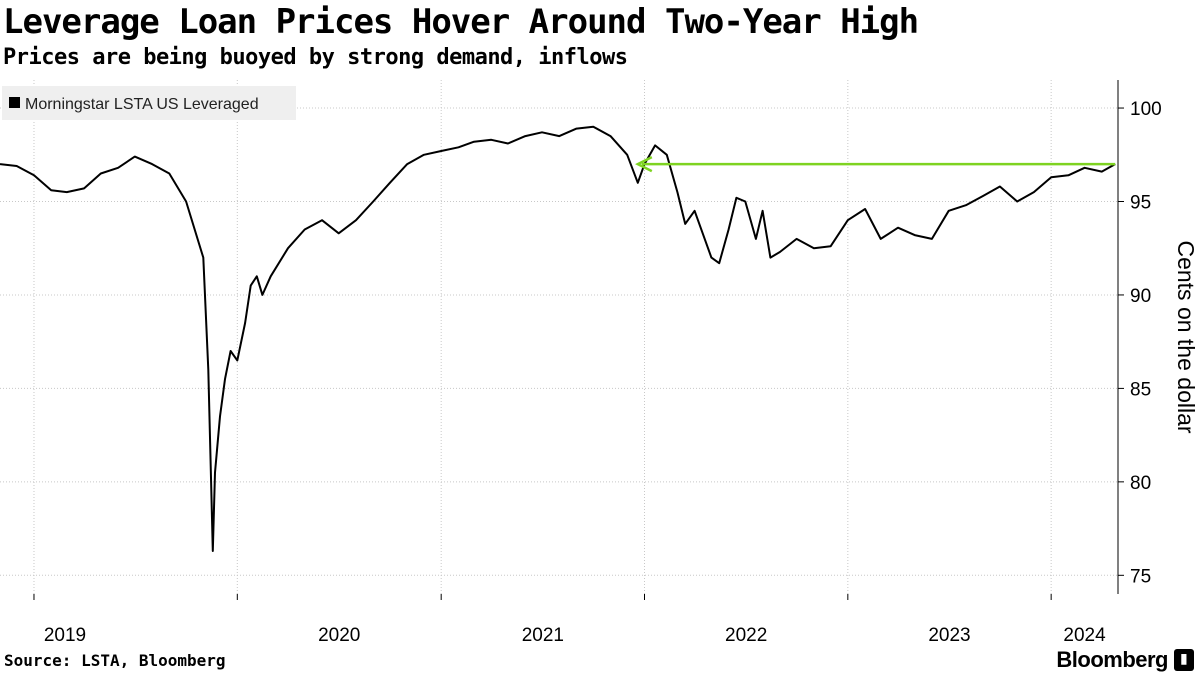  I want to click on x-tick-label: 2022, so click(746, 635).